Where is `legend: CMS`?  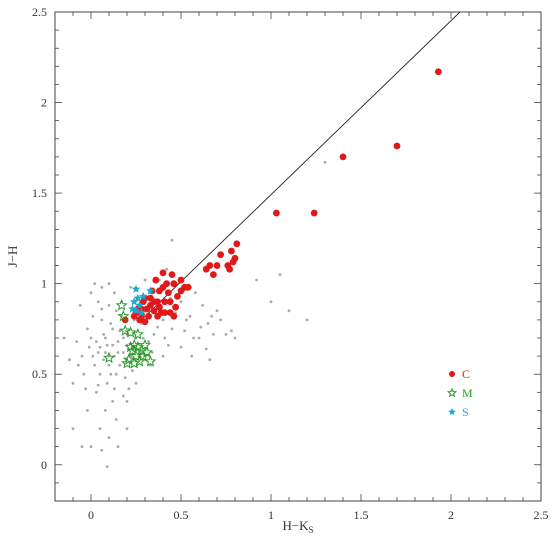
legend: CMS is located at coordinates (460, 393).